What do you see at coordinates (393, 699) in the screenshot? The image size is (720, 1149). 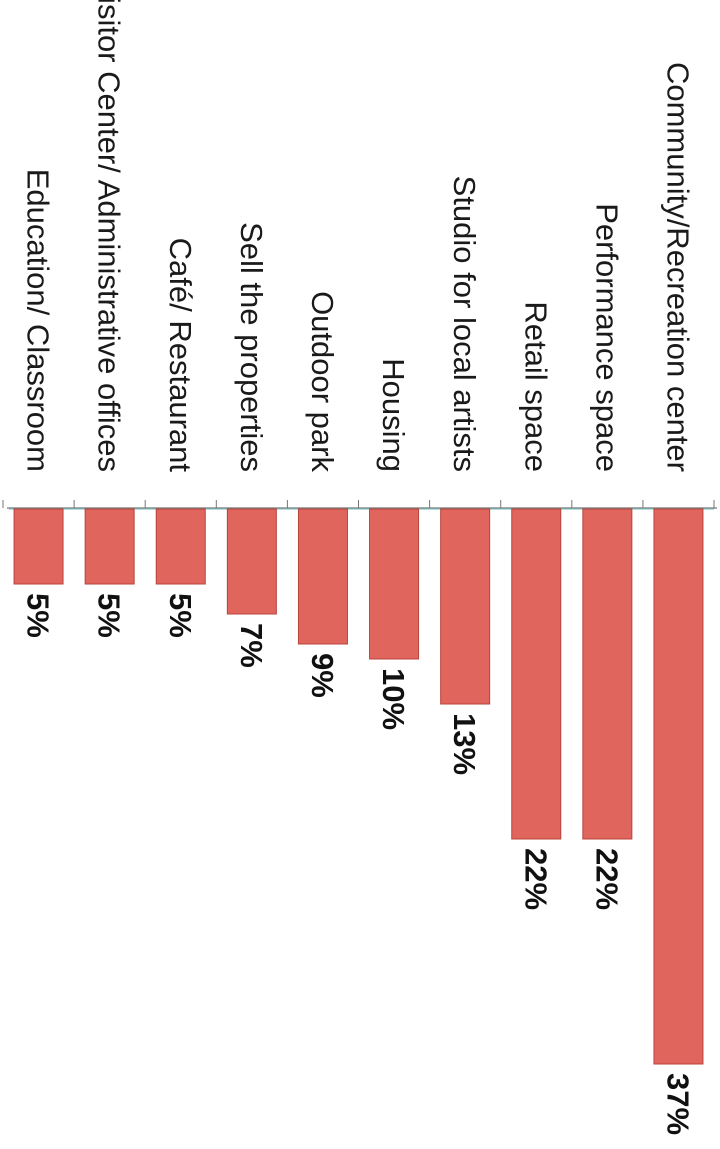 I see `value-label: 10%` at bounding box center [393, 699].